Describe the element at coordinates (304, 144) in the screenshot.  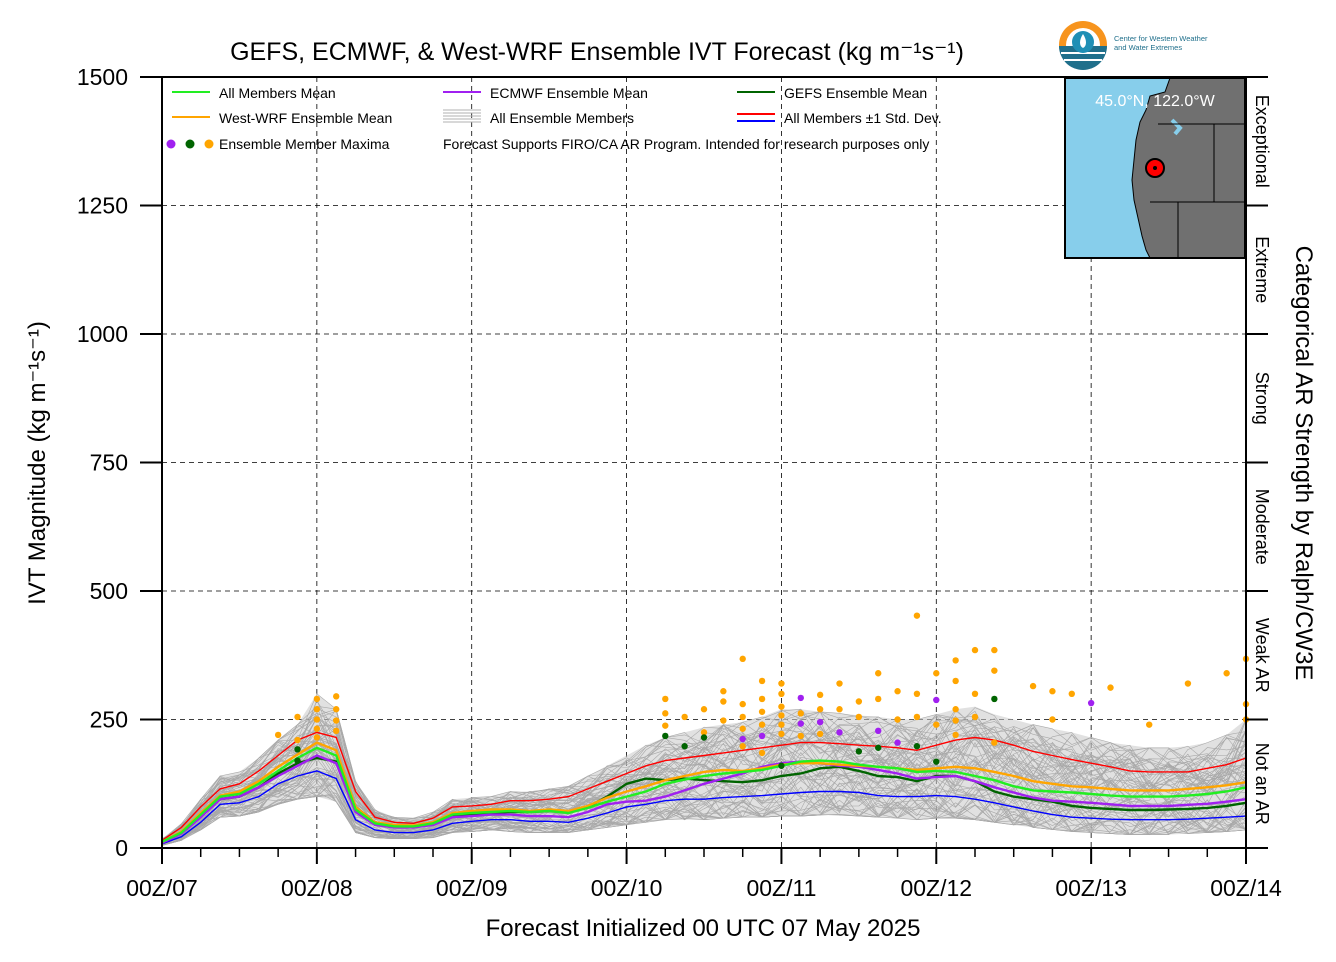
I see `legend-label-maxima: Ensemble Member Maxima` at that location.